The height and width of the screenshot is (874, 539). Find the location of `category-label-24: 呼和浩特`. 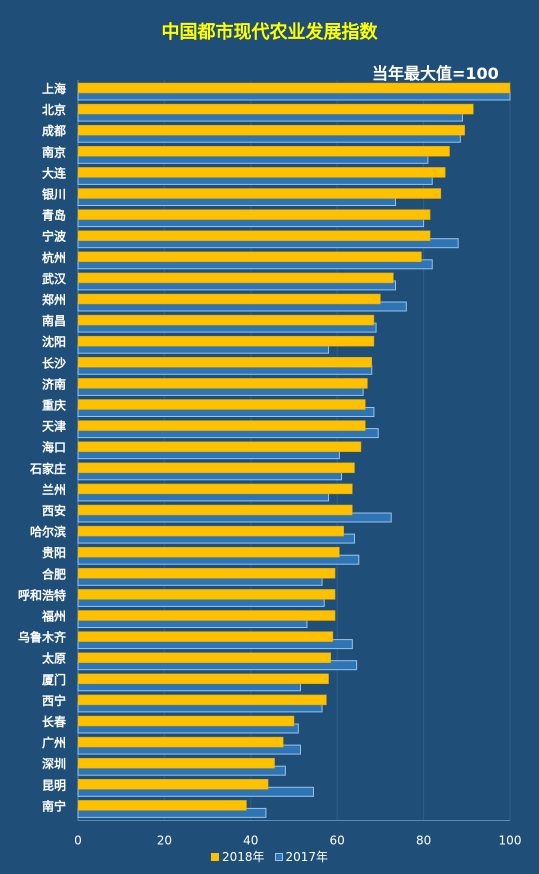

category-label-24: 呼和浩特 is located at coordinates (42, 594).